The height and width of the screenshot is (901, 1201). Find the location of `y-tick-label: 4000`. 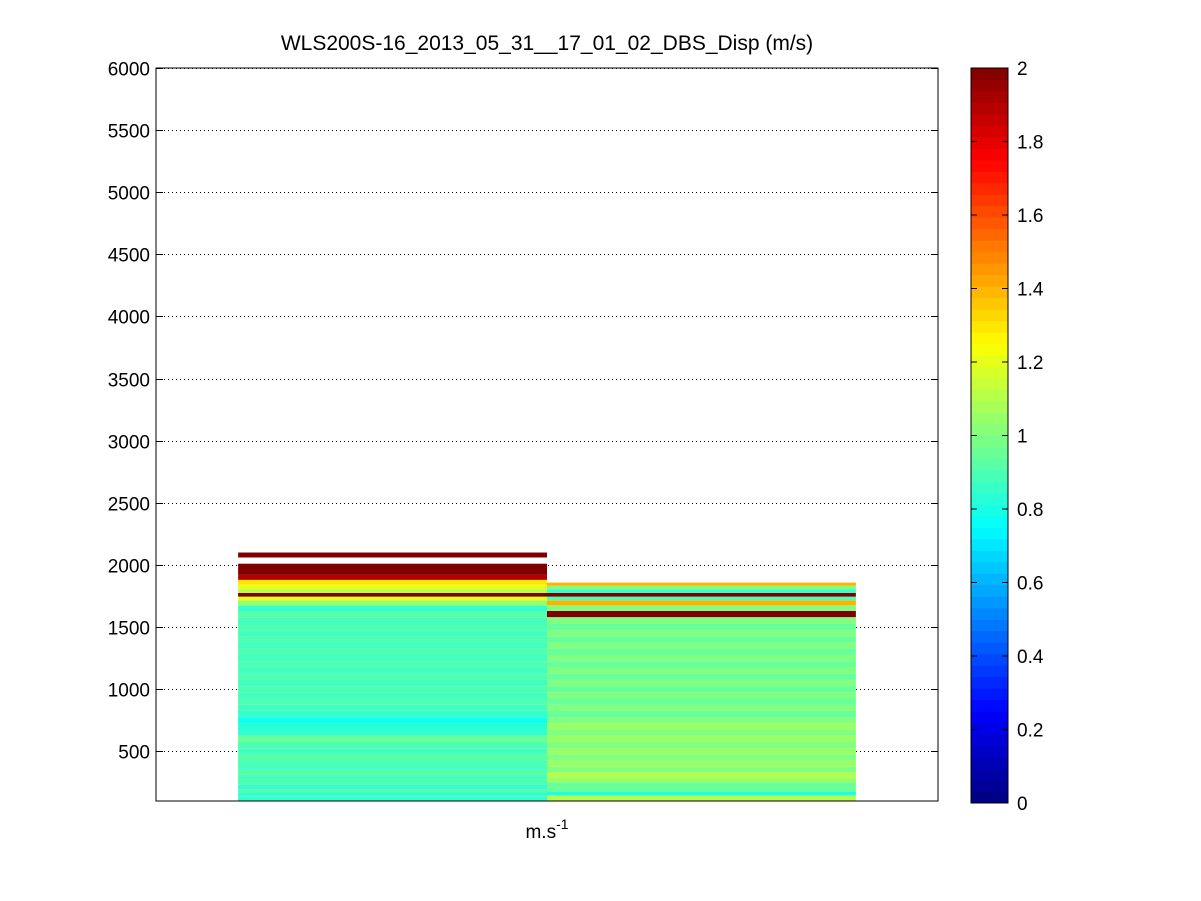

y-tick-label: 4000 is located at coordinates (129, 318).